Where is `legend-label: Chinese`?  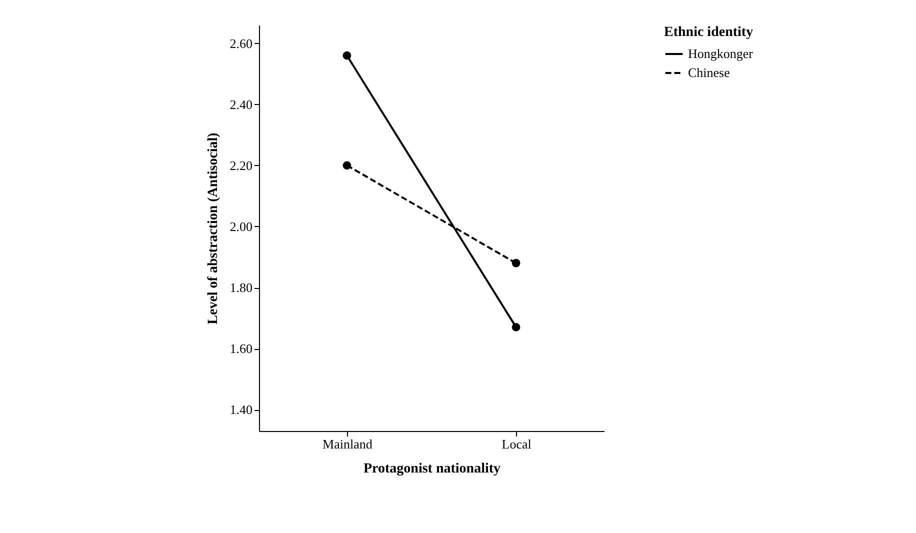 legend-label: Chinese is located at coordinates (709, 72).